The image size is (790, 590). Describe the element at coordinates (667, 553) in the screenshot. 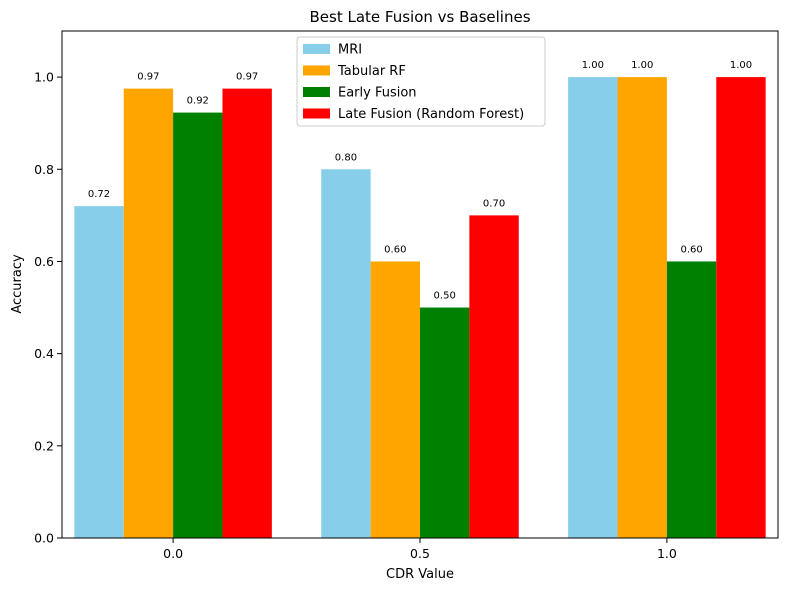

I see `x-tick-label: 1.0` at that location.